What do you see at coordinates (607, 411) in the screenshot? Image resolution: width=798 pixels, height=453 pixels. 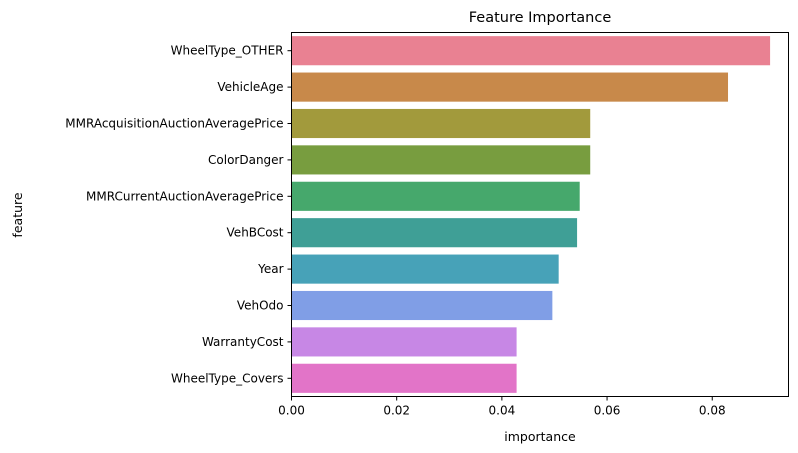 I see `x-tick-label: 0.06` at bounding box center [607, 411].